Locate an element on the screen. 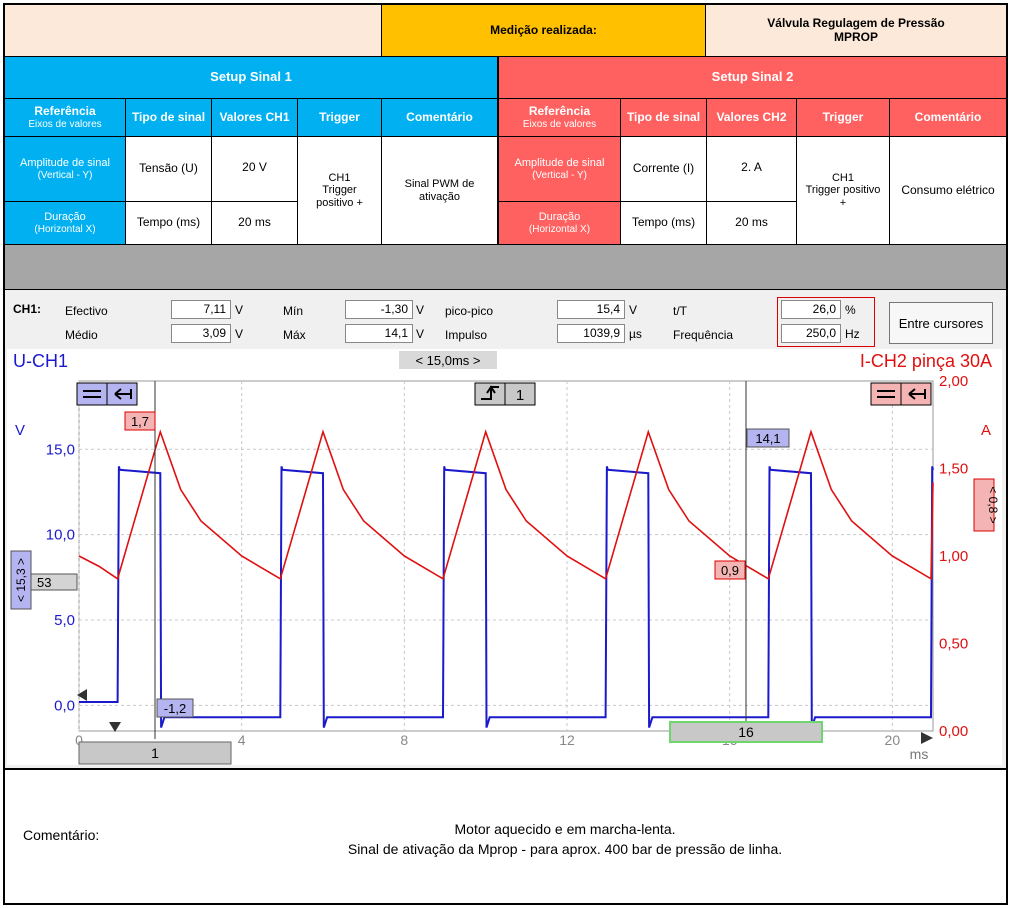 The image size is (1011, 908). setup1-row2-value: 20 ms is located at coordinates (255, 223).